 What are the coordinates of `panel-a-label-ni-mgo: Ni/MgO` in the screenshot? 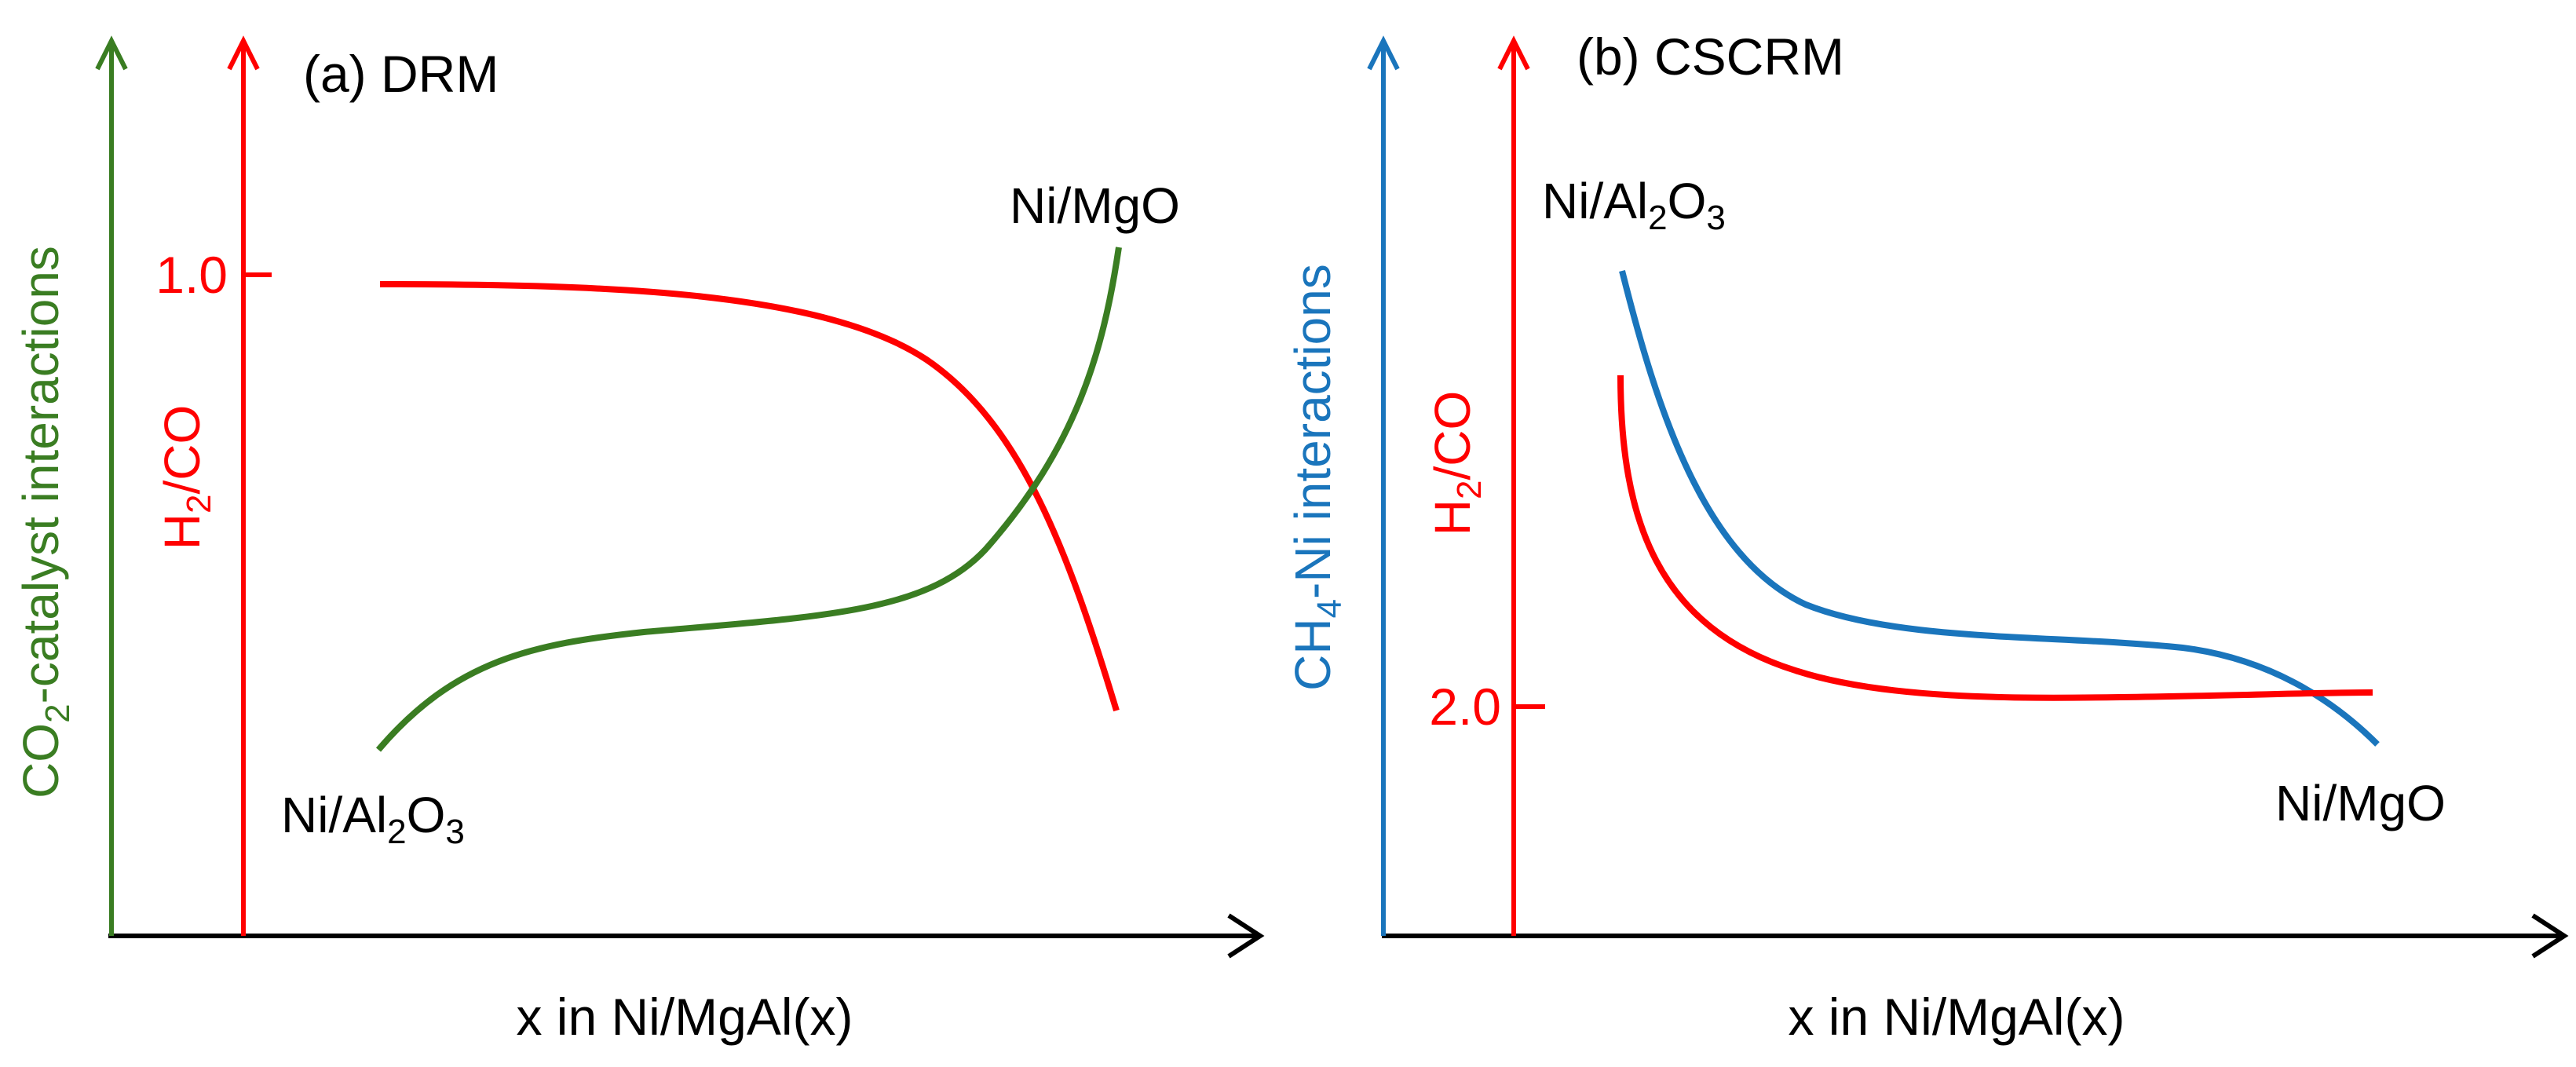 It's located at (1095, 205).